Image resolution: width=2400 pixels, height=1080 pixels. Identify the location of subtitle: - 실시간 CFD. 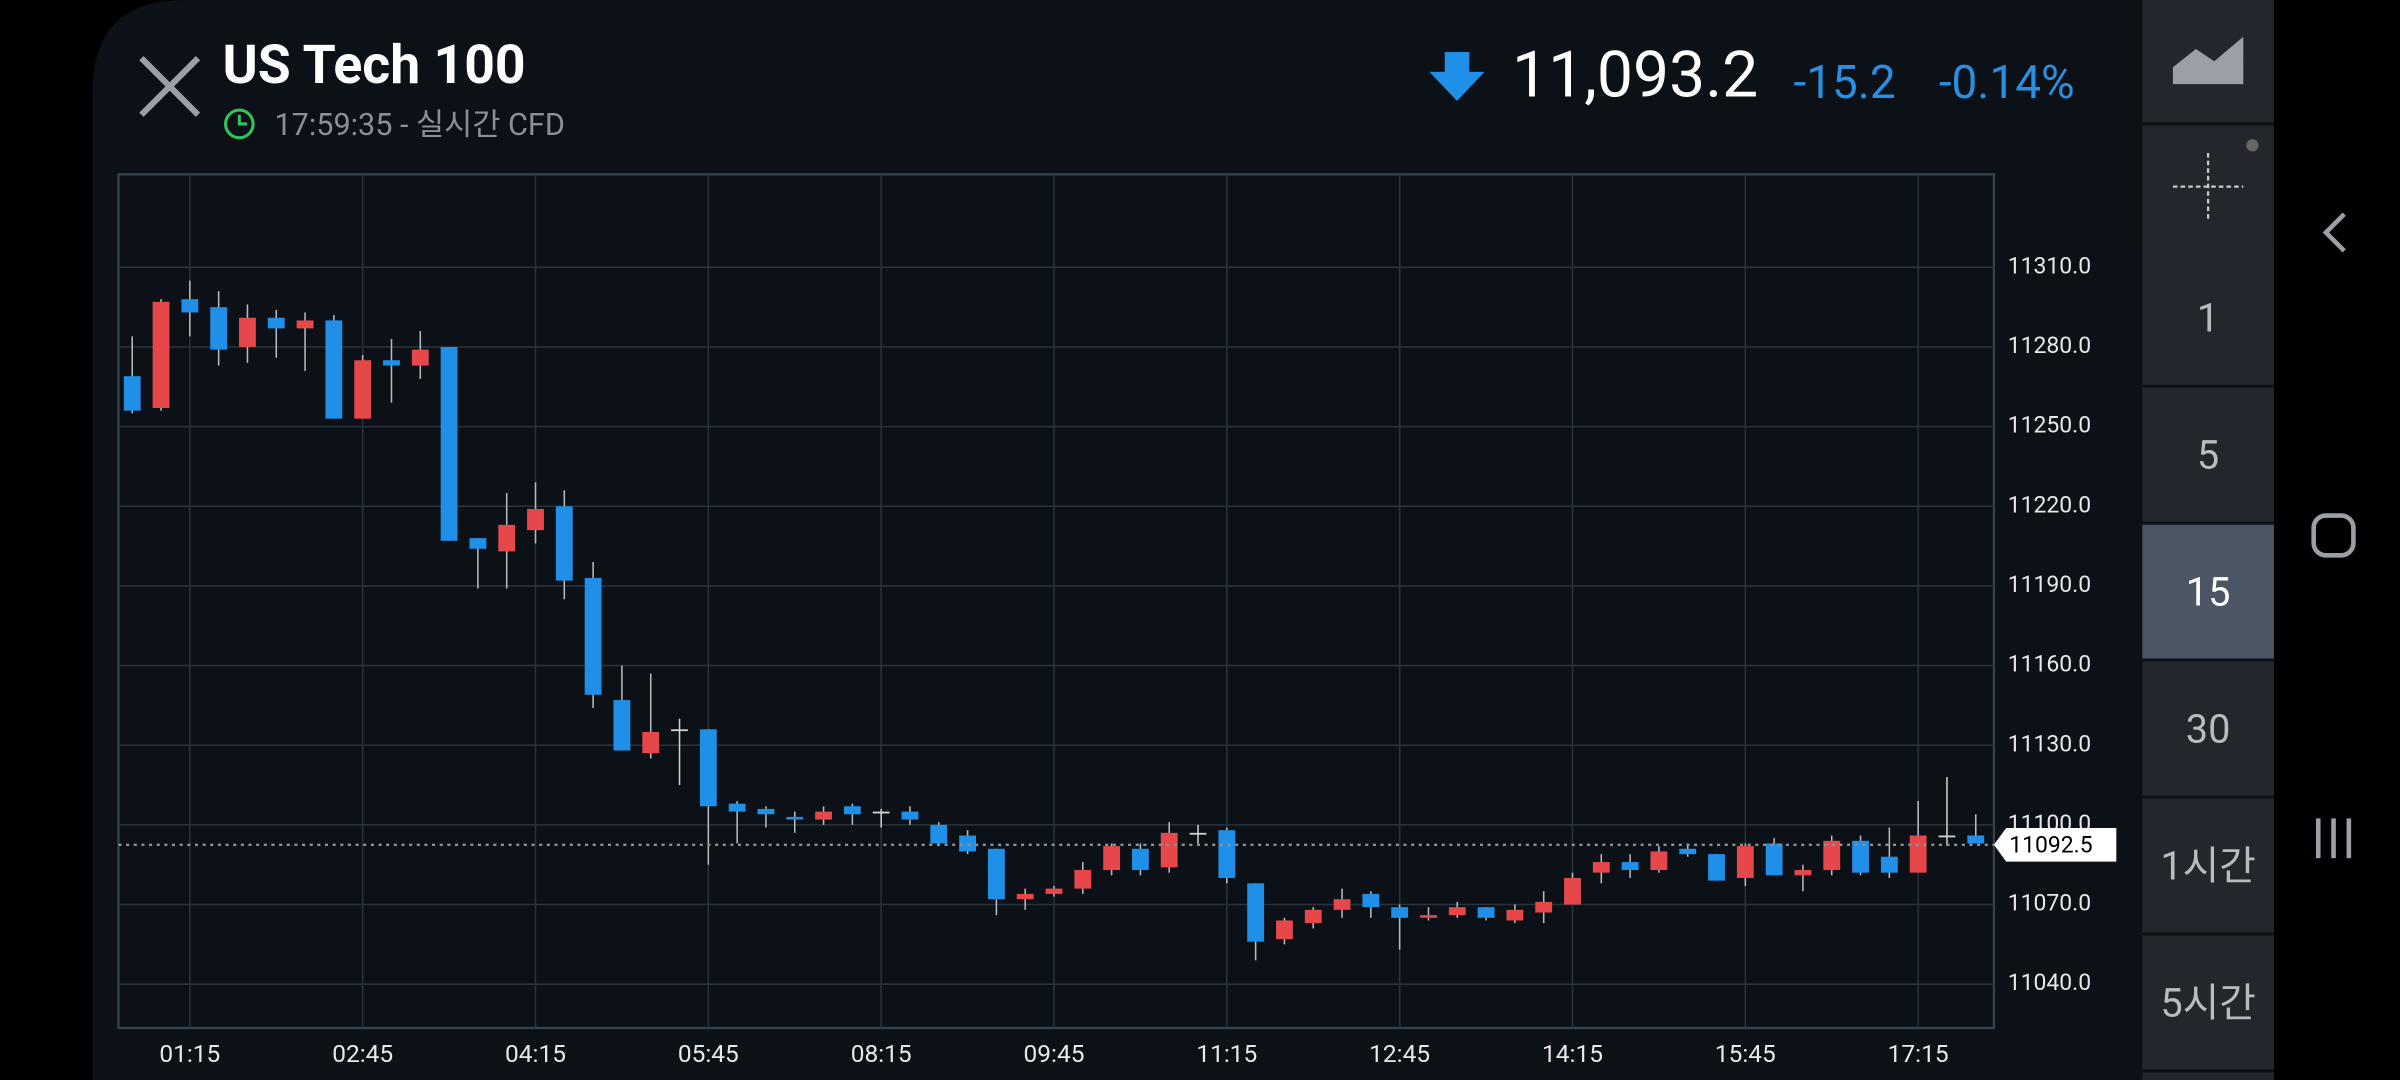
(478, 125).